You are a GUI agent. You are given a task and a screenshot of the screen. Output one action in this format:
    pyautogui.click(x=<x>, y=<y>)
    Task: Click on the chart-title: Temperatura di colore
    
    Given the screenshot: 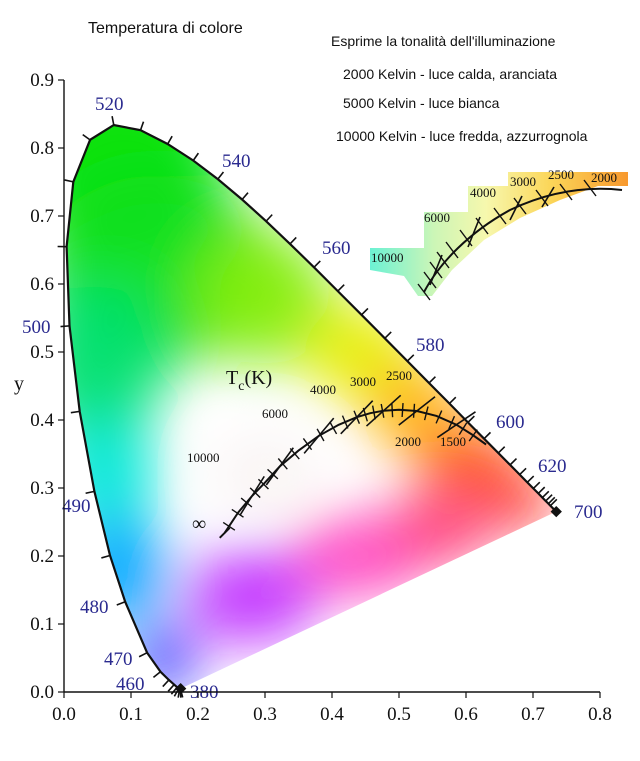 What is the action you would take?
    pyautogui.click(x=165, y=28)
    